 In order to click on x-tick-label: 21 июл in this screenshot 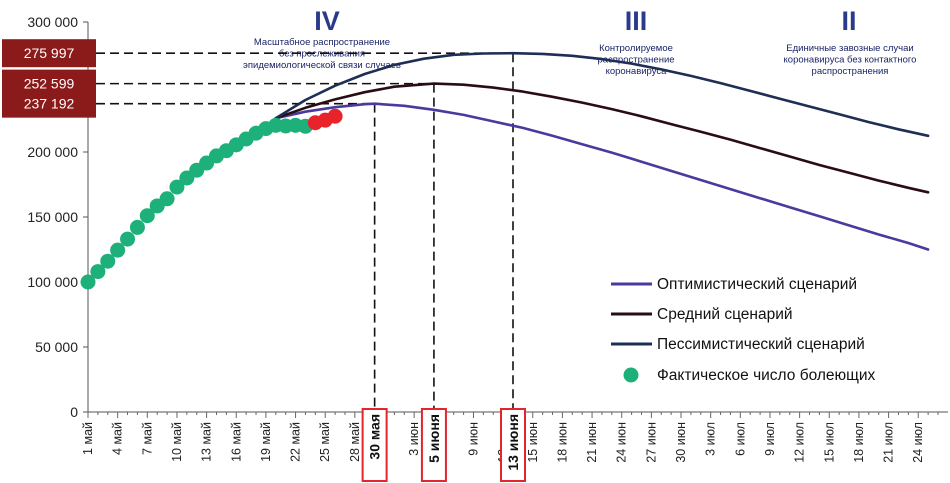, I will do `click(889, 442)`.